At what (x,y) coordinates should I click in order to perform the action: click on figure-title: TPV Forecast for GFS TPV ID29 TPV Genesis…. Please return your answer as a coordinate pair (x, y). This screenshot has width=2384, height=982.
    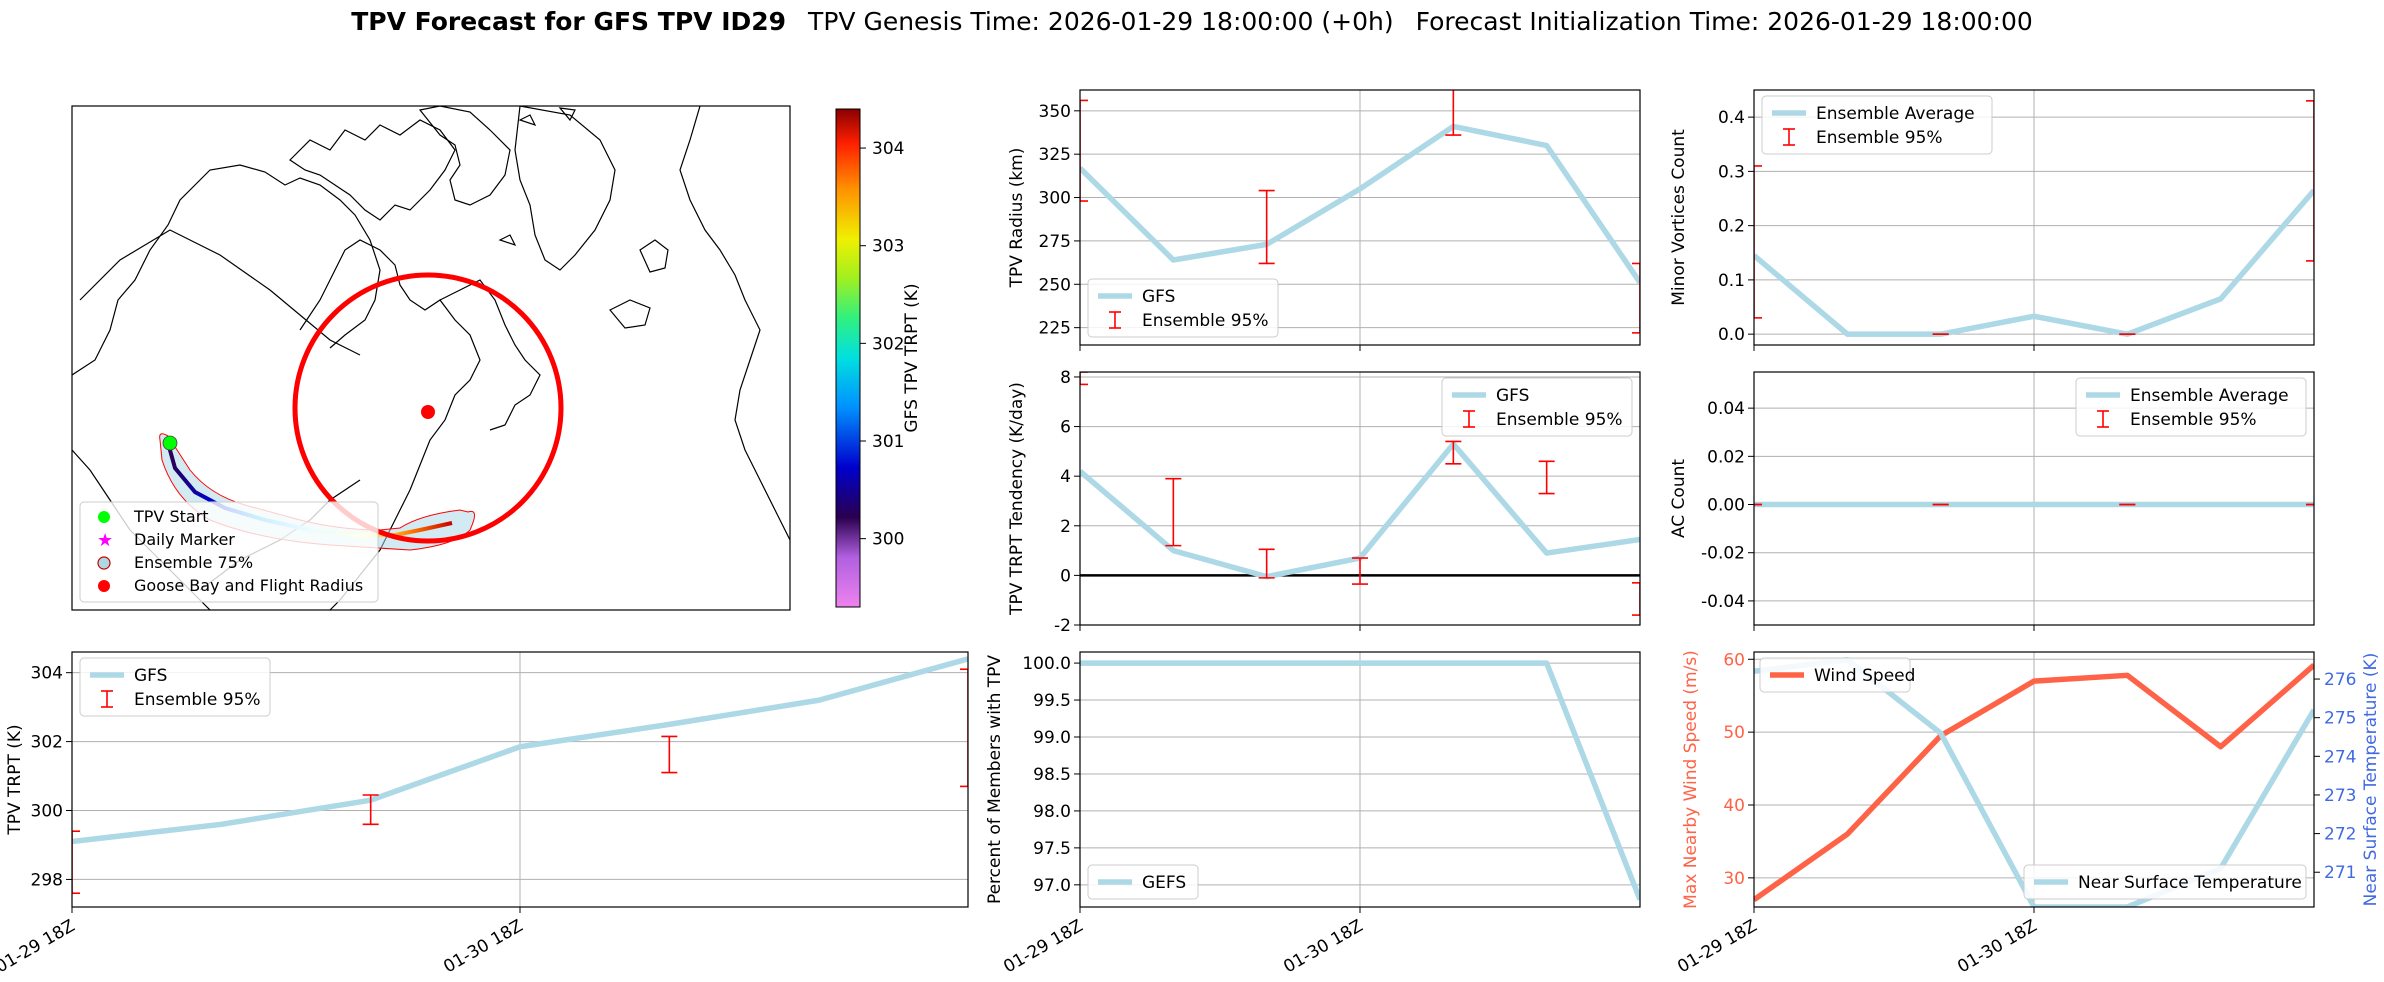
    Looking at the image, I should click on (1192, 21).